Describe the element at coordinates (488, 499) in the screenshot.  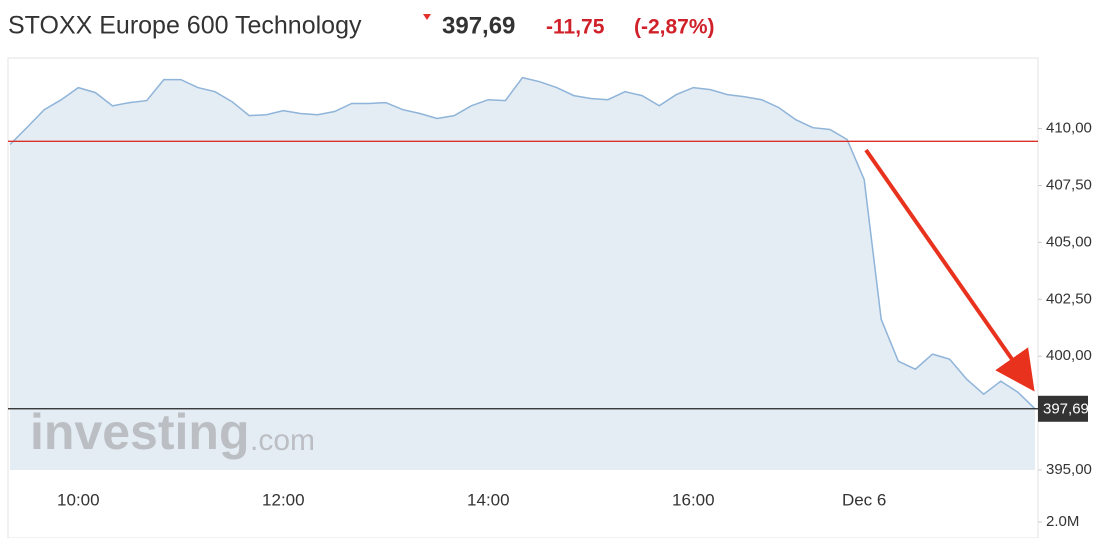
I see `x-tick-label: 14:00` at that location.